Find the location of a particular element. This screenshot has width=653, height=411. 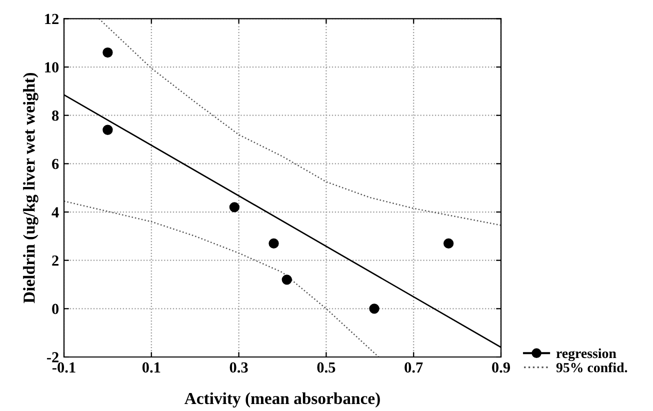

x-tick-label: 0.9 is located at coordinates (501, 367).